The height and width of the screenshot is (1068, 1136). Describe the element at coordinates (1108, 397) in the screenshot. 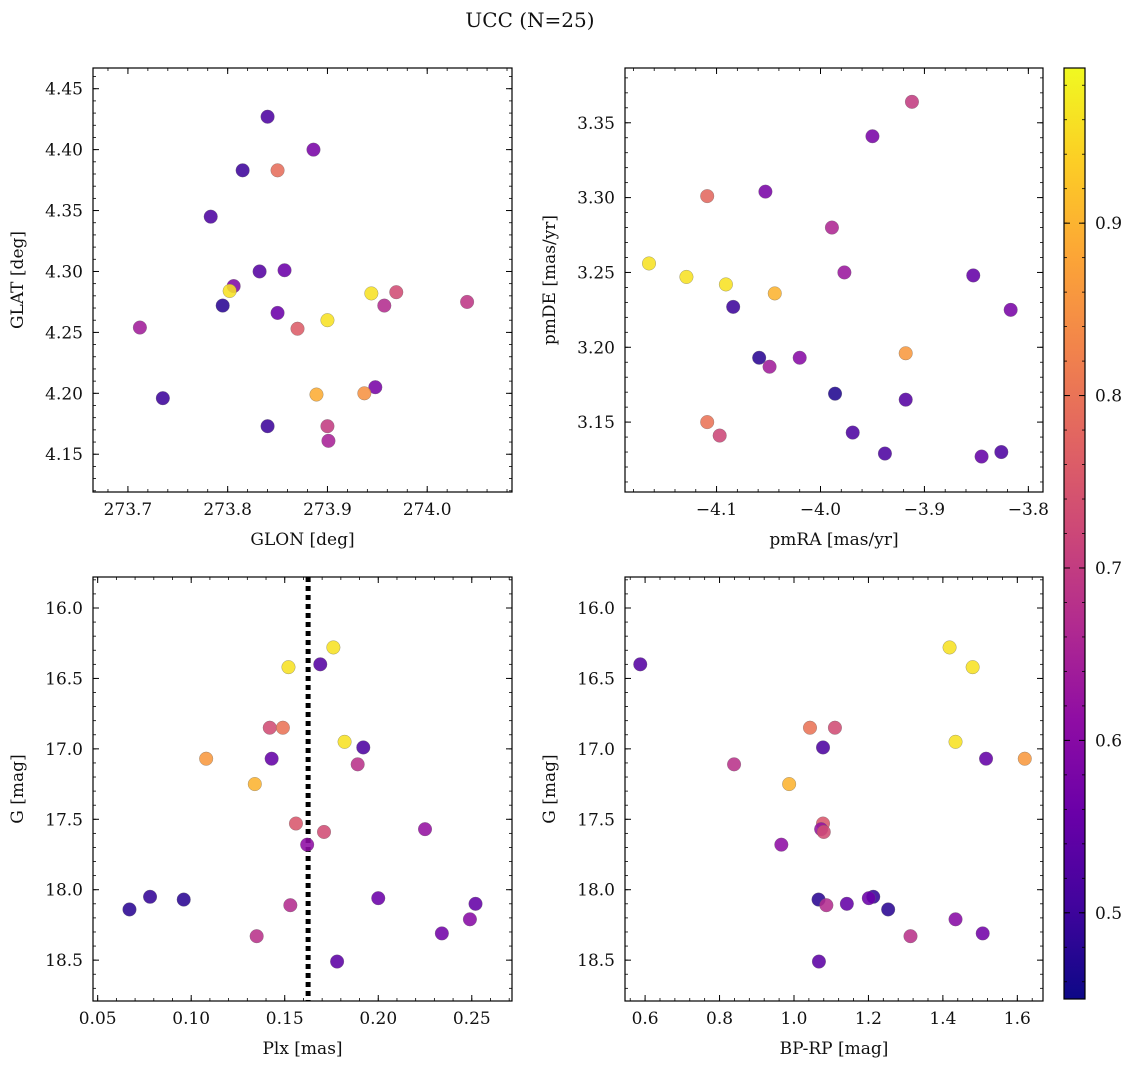

I see `colorbar-tick-label: 0.8` at that location.